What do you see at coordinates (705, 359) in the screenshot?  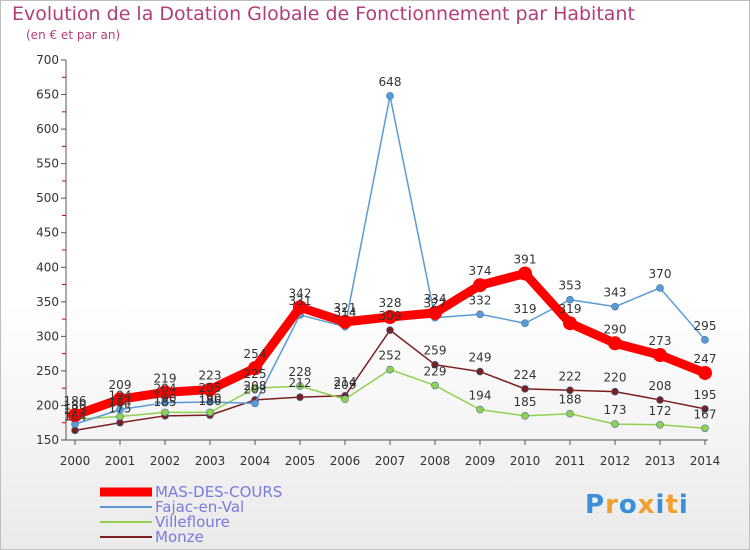 I see `data-label: 247` at bounding box center [705, 359].